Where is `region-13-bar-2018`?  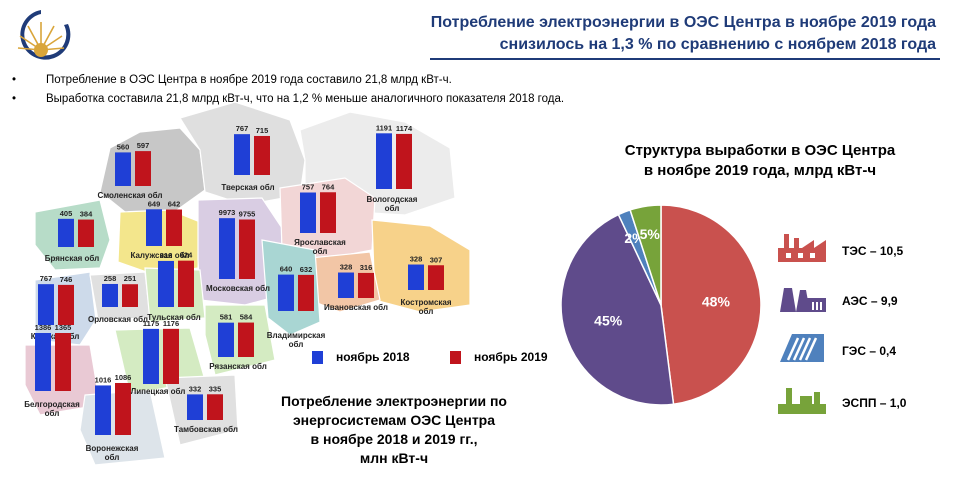 region-13-bar-2018 is located at coordinates (226, 339).